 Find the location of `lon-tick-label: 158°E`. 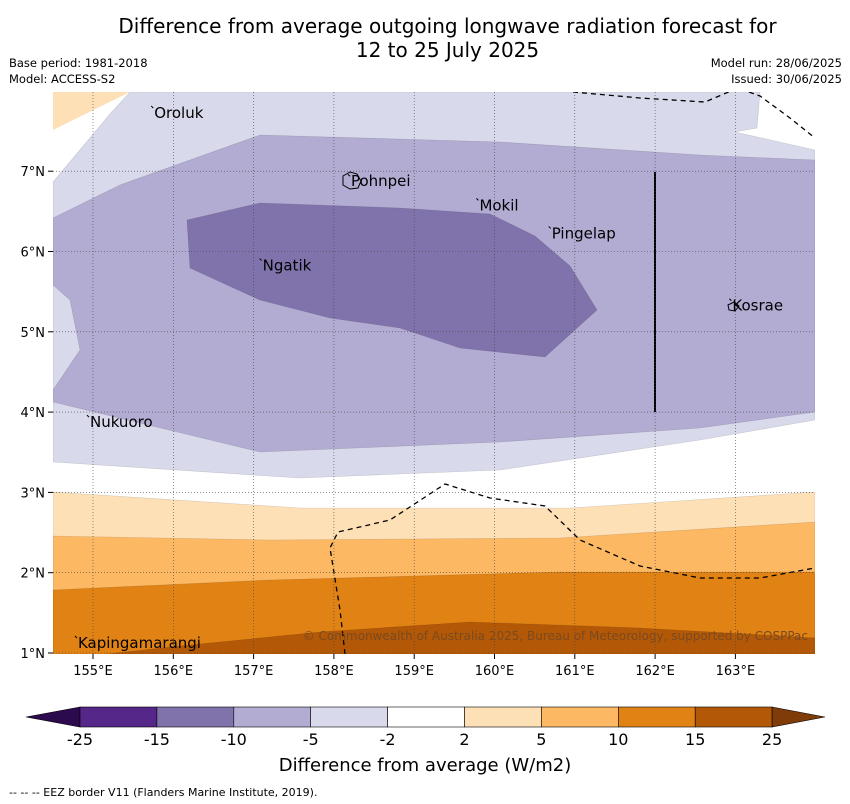

lon-tick-label: 158°E is located at coordinates (334, 671).